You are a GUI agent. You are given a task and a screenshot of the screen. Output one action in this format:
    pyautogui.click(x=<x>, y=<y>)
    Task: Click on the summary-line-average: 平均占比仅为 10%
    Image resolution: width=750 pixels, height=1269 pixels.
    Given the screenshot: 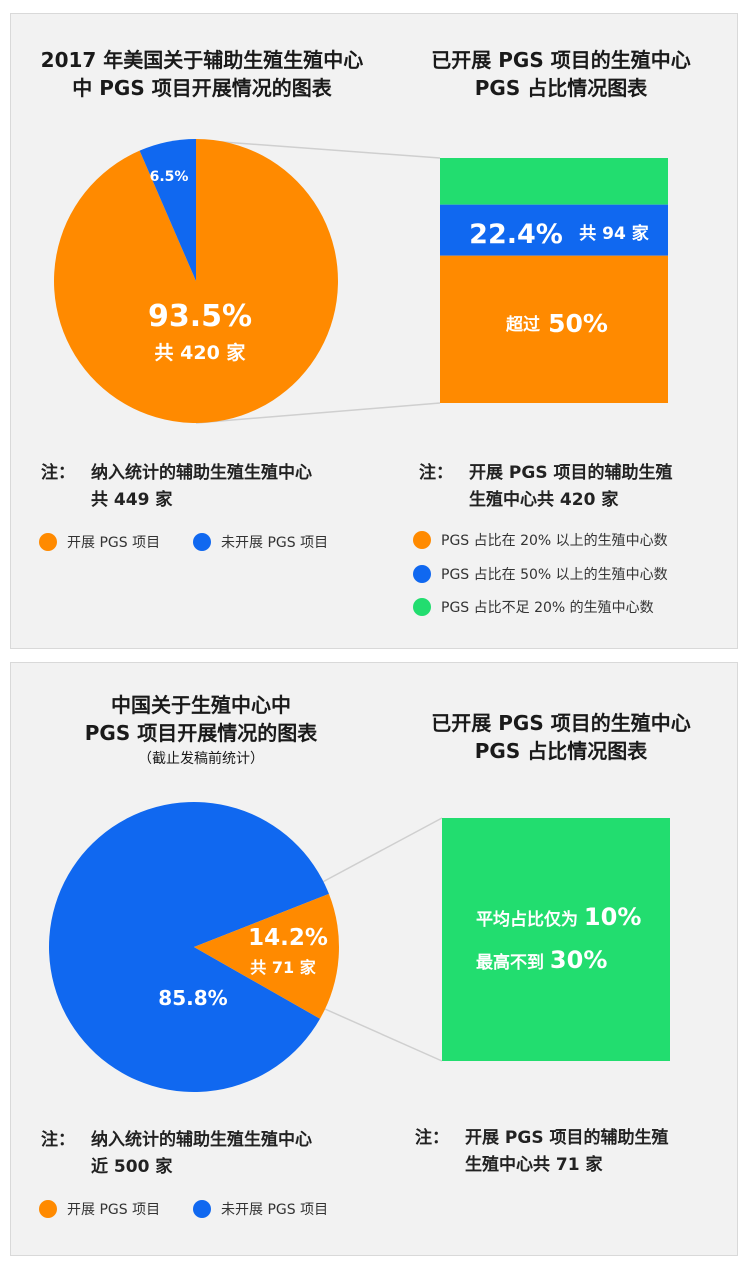 What is the action you would take?
    pyautogui.click(x=573, y=918)
    